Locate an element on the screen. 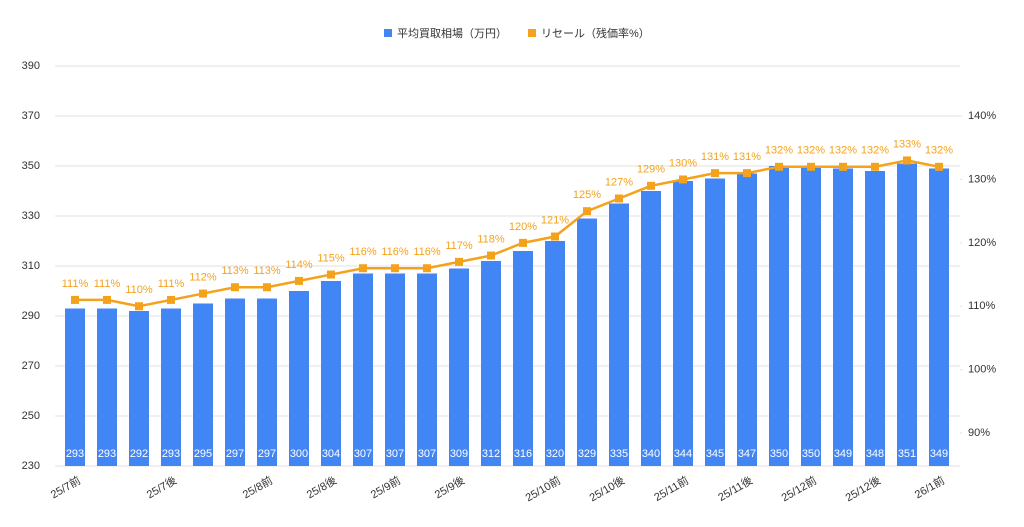 Image resolution: width=1024 pixels, height=527 pixels. line-value-label: 121% is located at coordinates (555, 220).